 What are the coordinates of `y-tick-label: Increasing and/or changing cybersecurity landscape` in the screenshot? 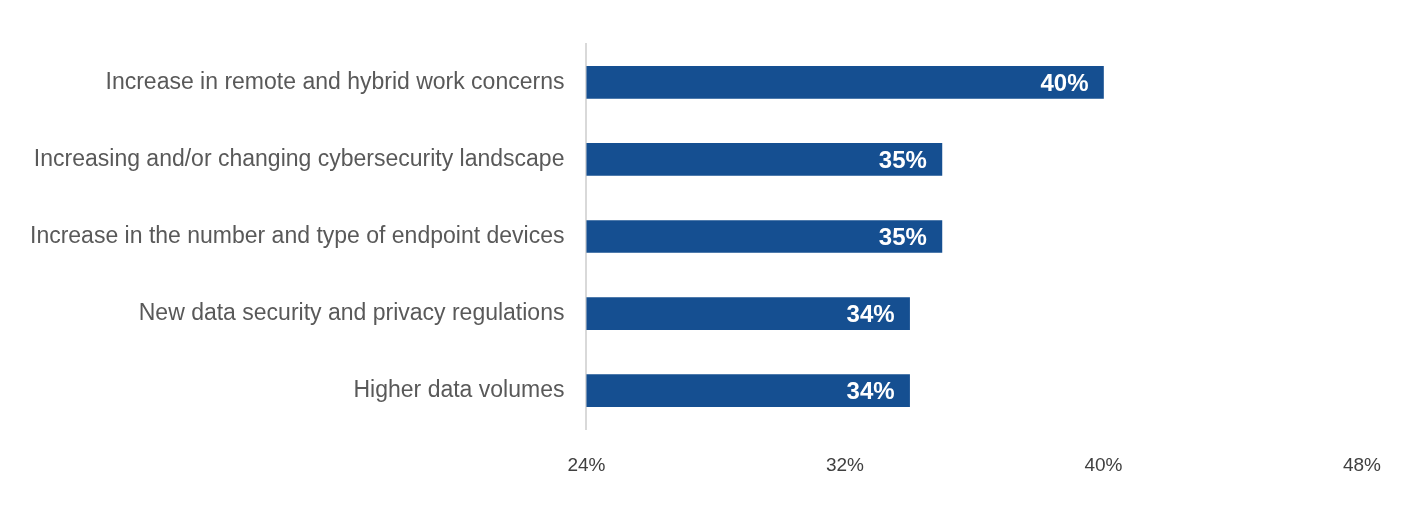 It's located at (299, 157).